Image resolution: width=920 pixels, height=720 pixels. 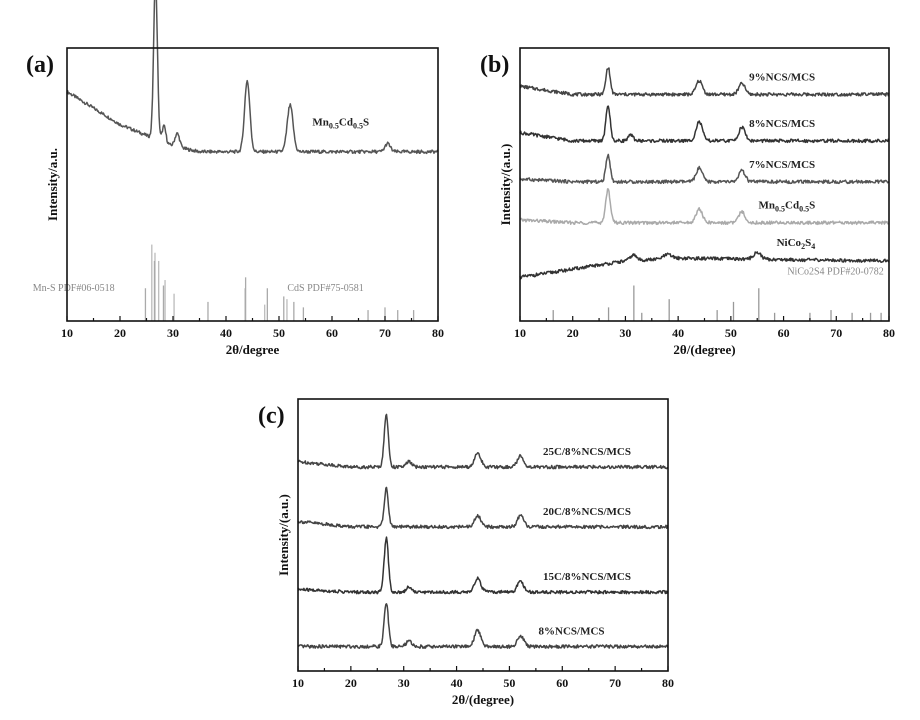 I want to click on panel-b-series-label-1: 8%NCS/MCS, so click(x=782, y=124).